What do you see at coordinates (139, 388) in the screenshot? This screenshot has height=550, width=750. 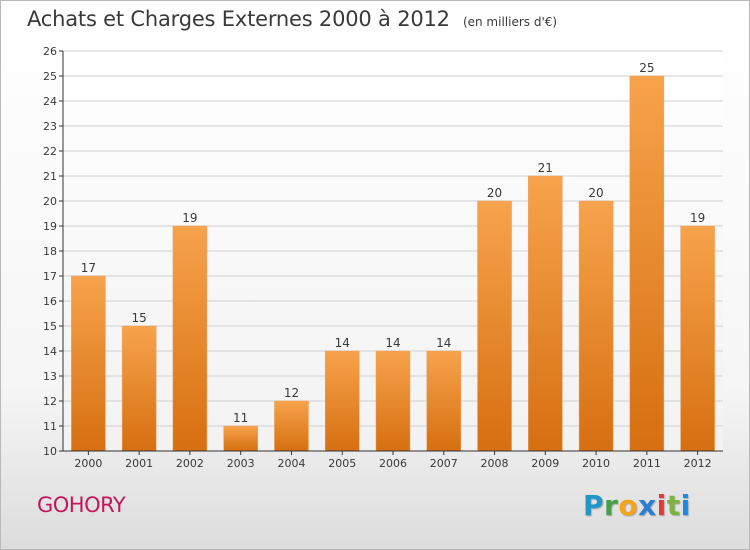 I see `bar-2001` at bounding box center [139, 388].